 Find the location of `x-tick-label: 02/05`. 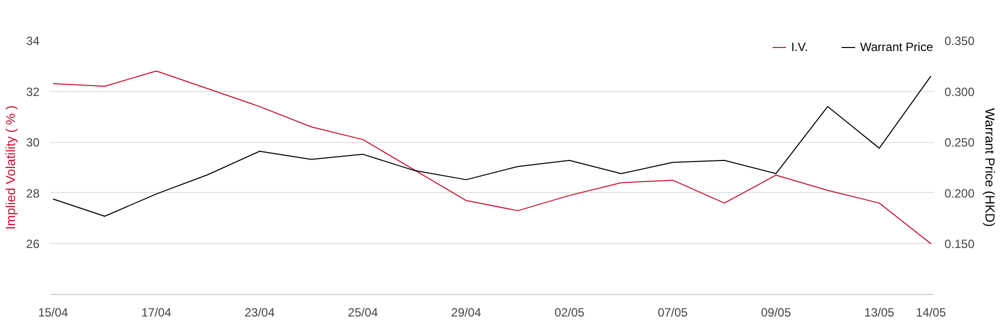

x-tick-label: 02/05 is located at coordinates (569, 313).